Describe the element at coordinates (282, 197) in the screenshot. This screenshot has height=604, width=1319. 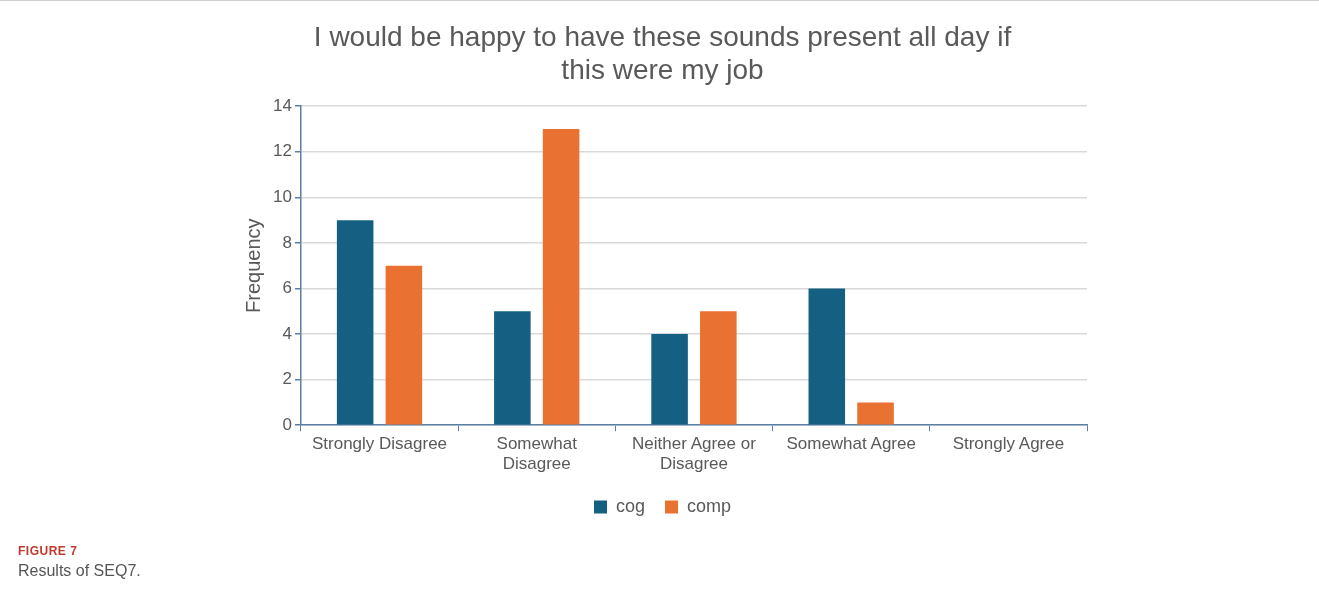
I see `y-tick-label: 10` at that location.